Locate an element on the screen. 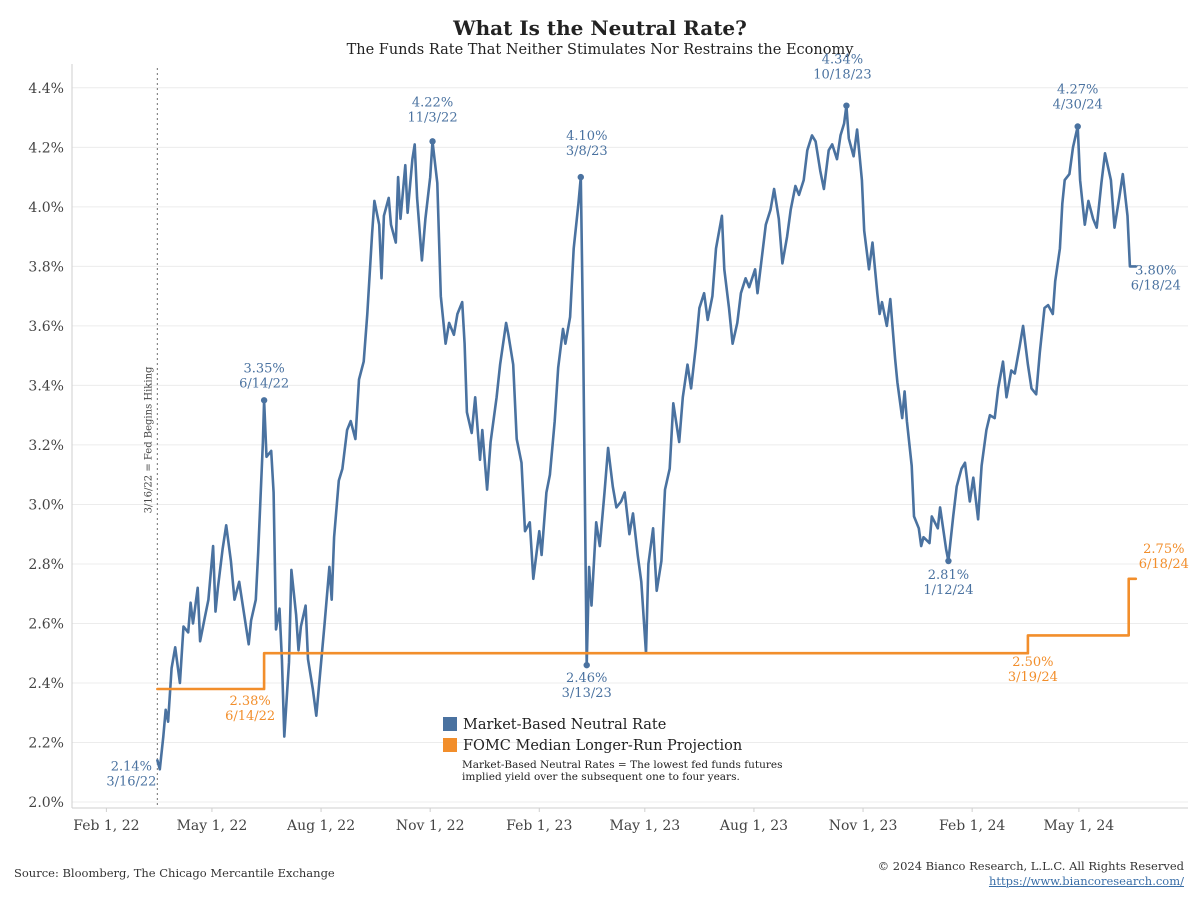 Image resolution: width=1200 pixels, height=900 pixels. annotation-date-label: 3/19/24 is located at coordinates (1033, 677).